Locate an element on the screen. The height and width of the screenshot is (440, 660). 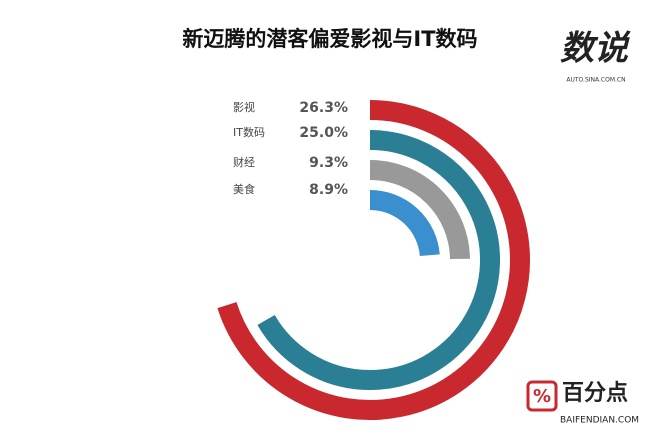
category-label: 财经 is located at coordinates (244, 162).